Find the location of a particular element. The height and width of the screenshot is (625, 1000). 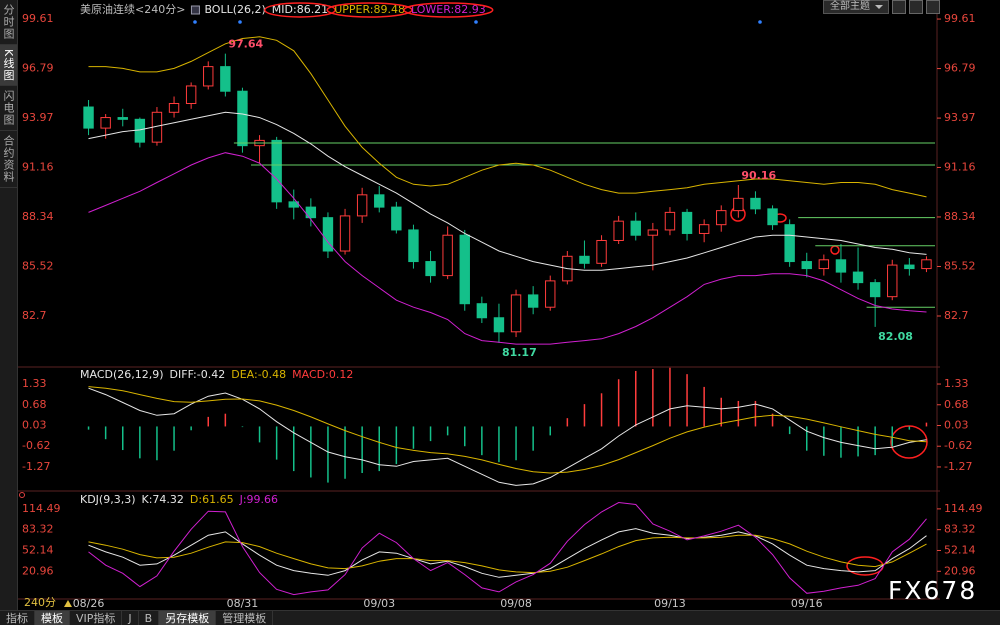

toolbar: 全部主题 is located at coordinates (881, 7).